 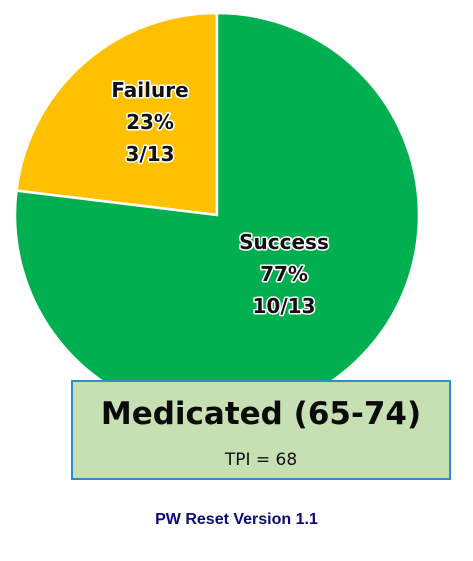 What do you see at coordinates (261, 460) in the screenshot?
I see `tpi-value: TPI = 68` at bounding box center [261, 460].